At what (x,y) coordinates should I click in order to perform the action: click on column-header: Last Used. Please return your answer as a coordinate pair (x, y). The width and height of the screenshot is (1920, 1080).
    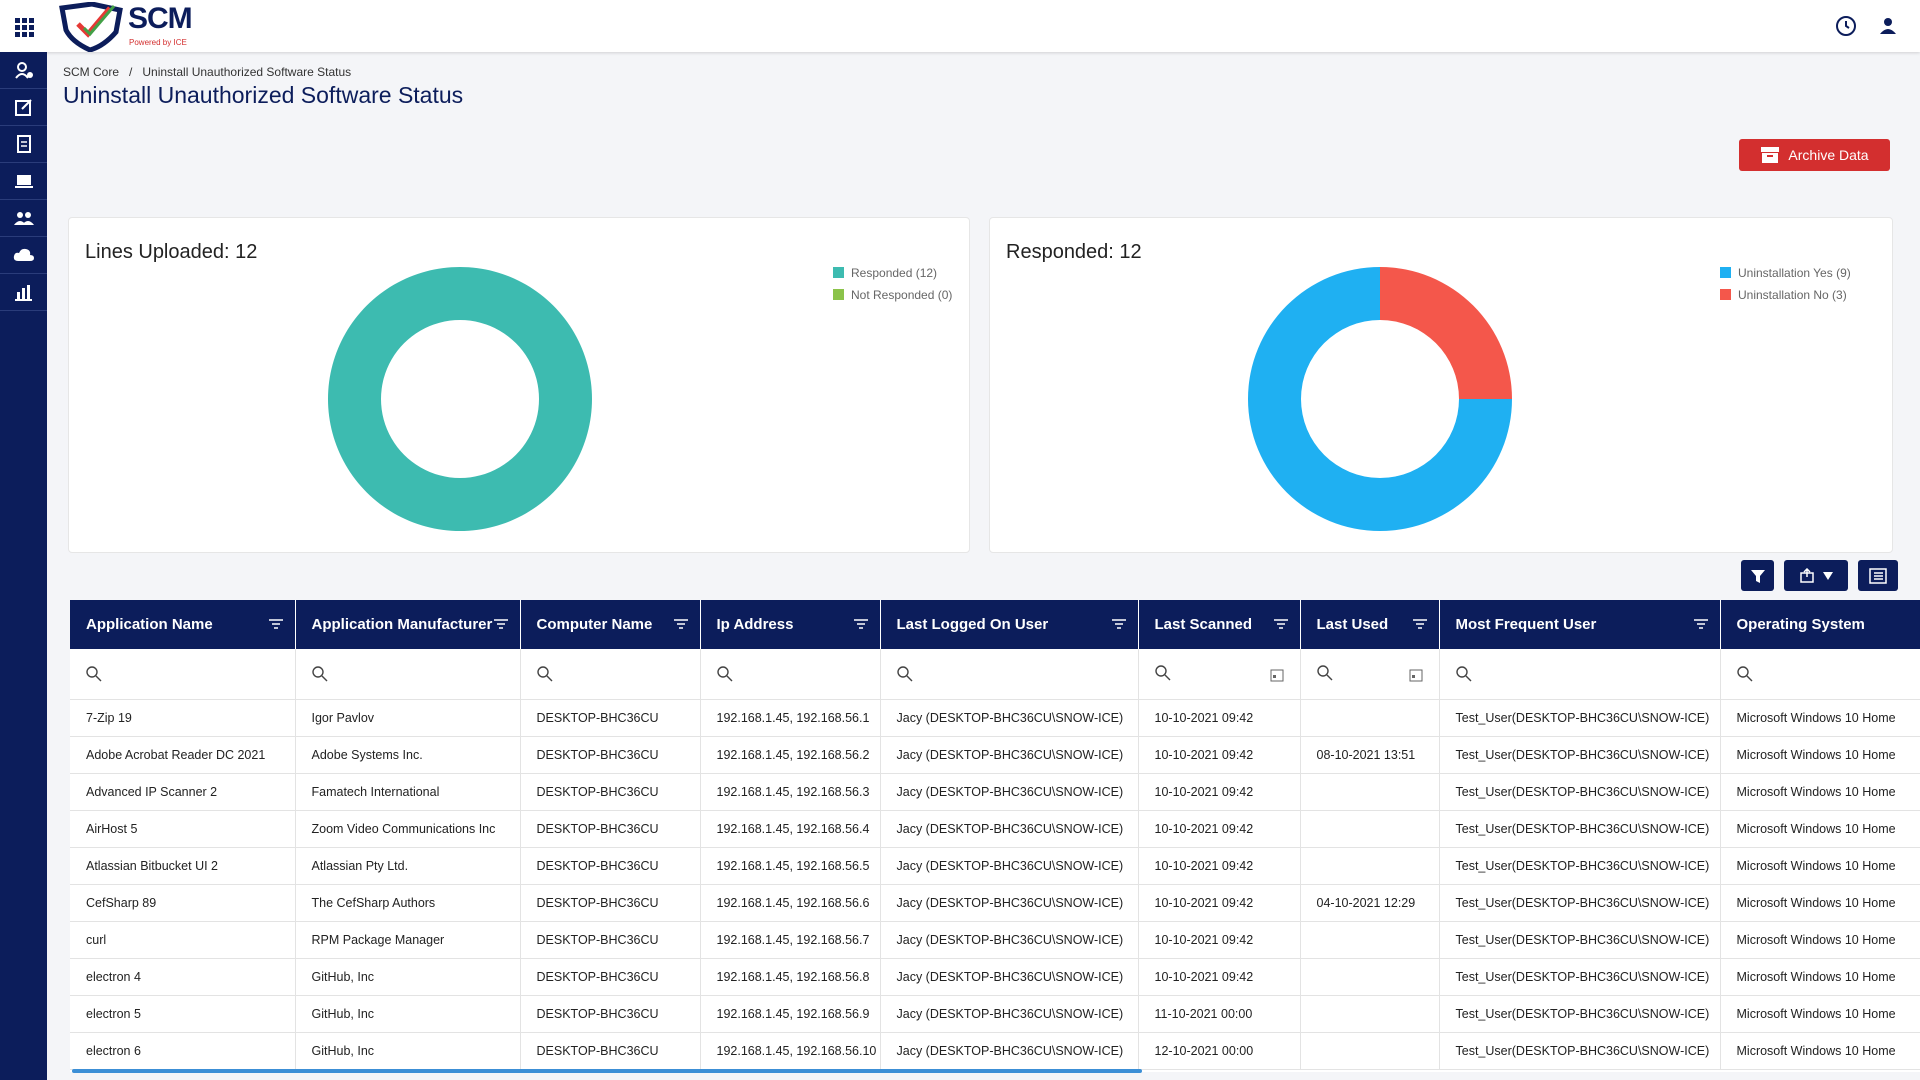
    Looking at the image, I should click on (1370, 624).